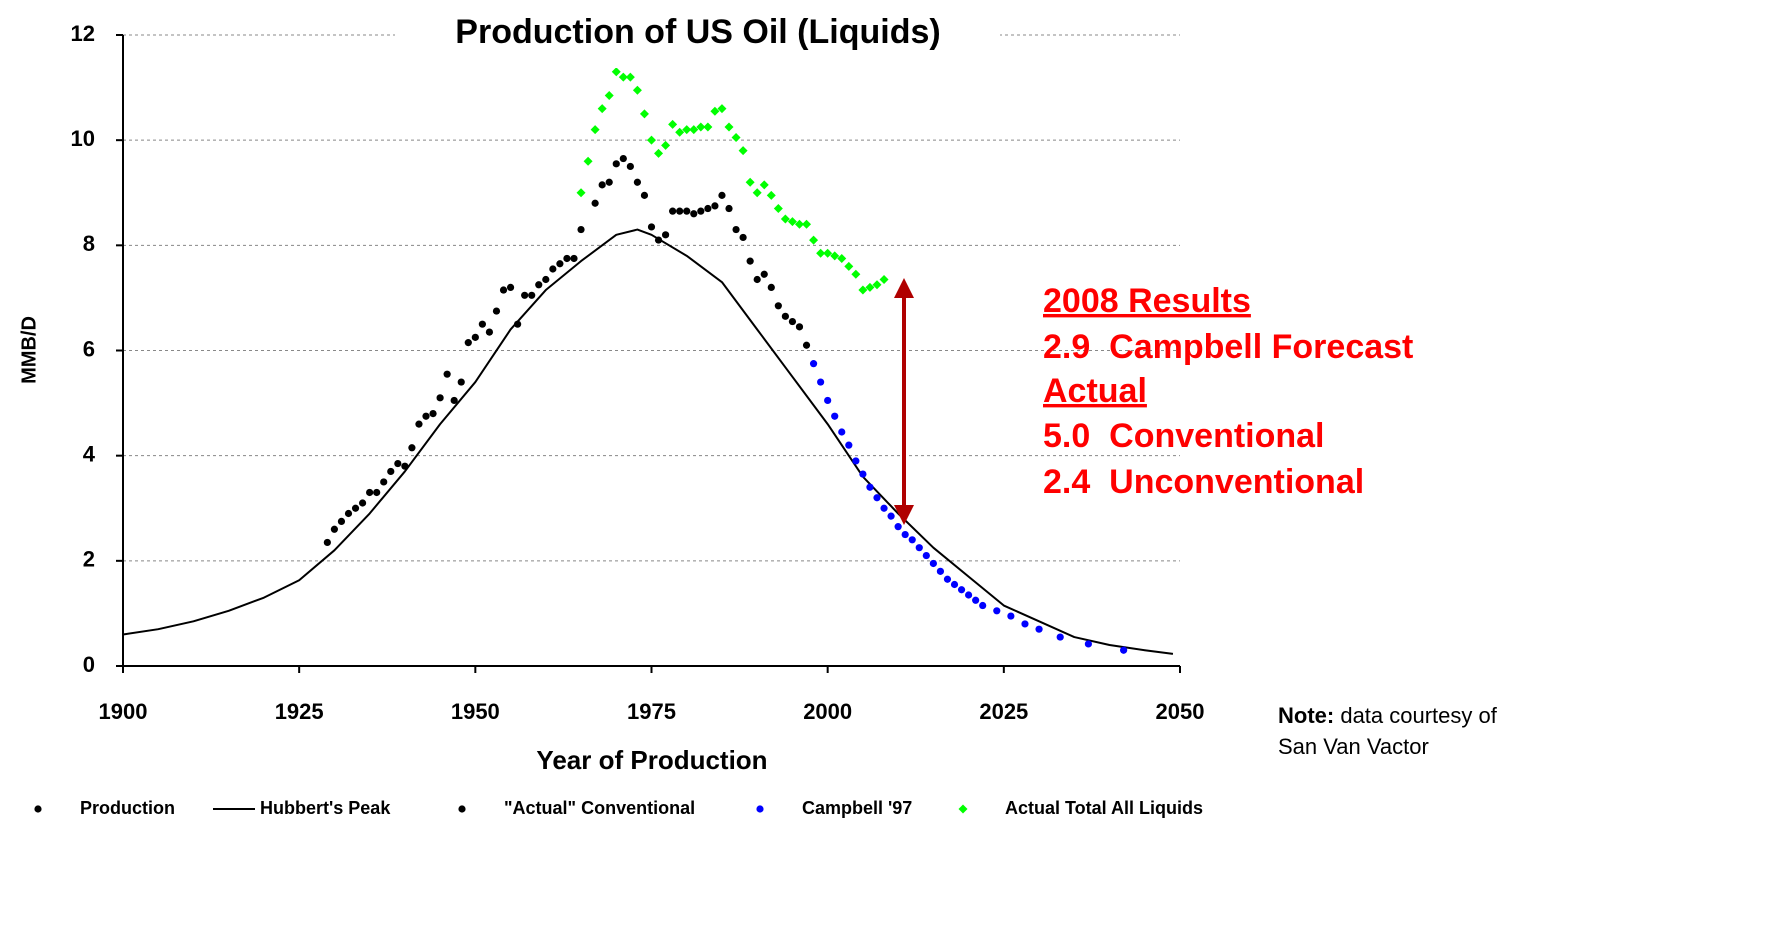  What do you see at coordinates (697, 39) in the screenshot?
I see `title-background` at bounding box center [697, 39].